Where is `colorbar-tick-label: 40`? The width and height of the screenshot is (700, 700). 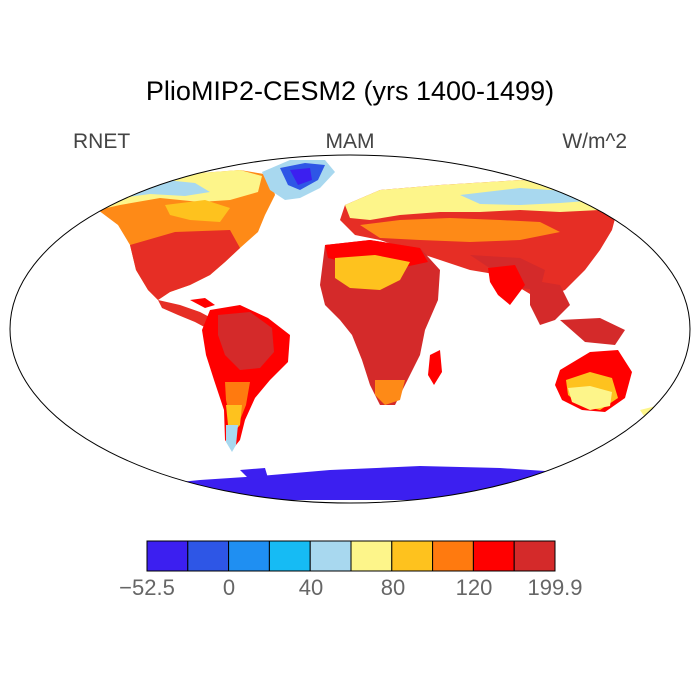
colorbar-tick-label: 40 is located at coordinates (311, 587).